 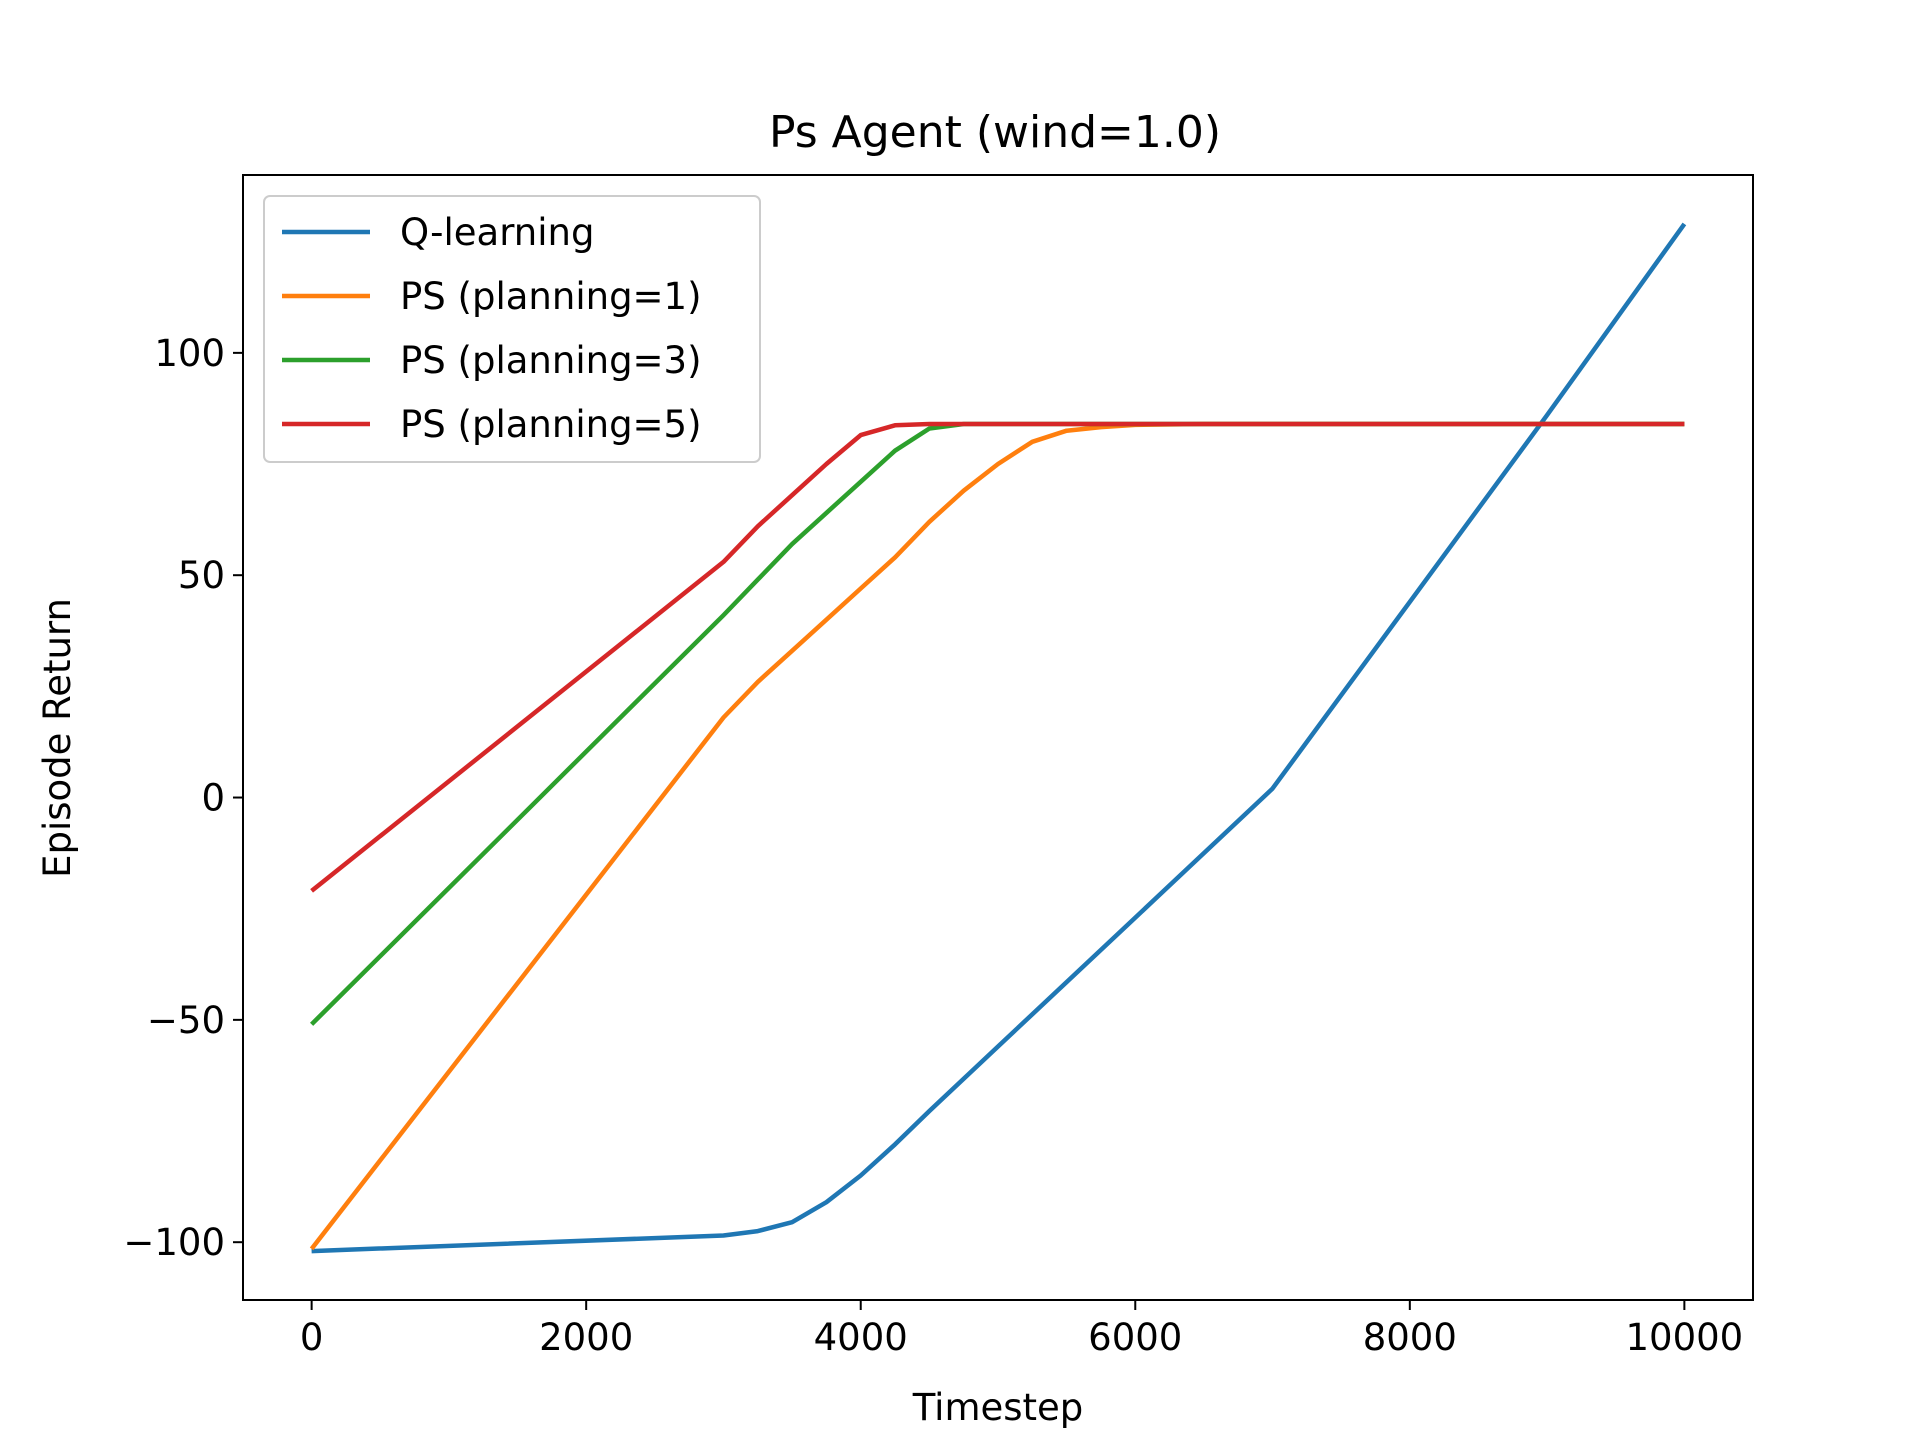 What do you see at coordinates (57, 738) in the screenshot?
I see `y-axis-label: Episode Return` at bounding box center [57, 738].